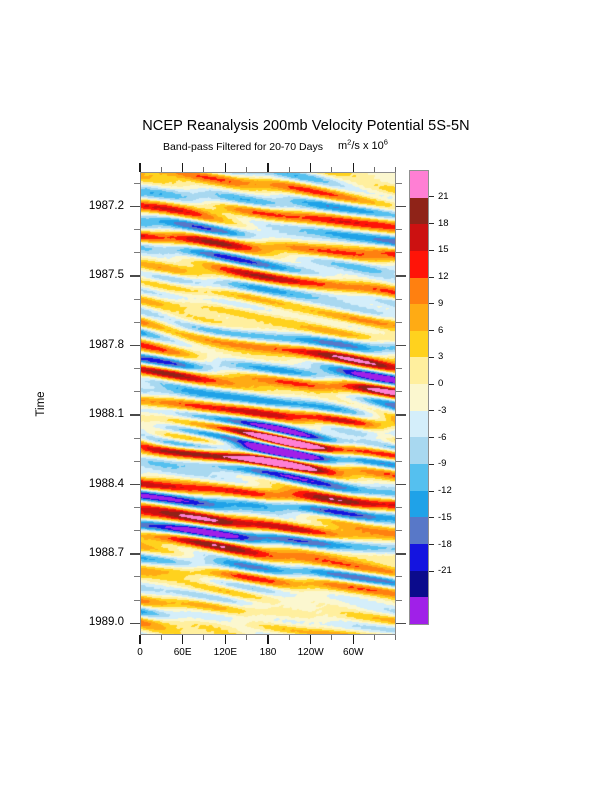 This screenshot has height=792, width=612. Describe the element at coordinates (385, 142) in the screenshot. I see `units-power: 6` at that location.